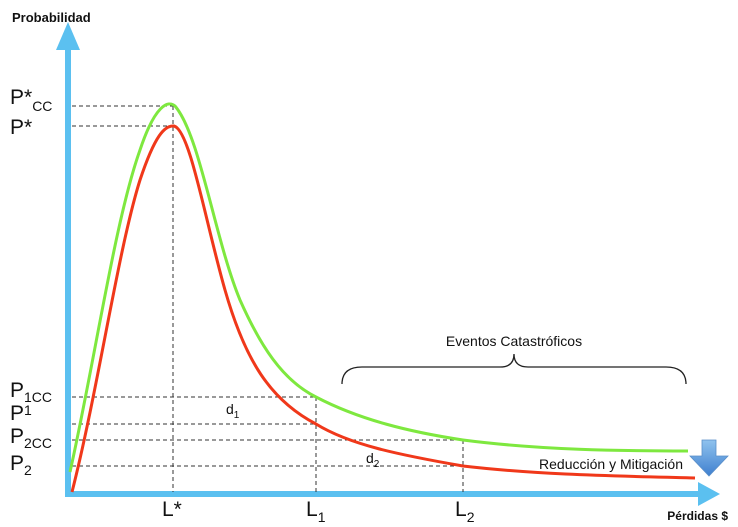 This screenshot has height=527, width=738. What do you see at coordinates (514, 369) in the screenshot?
I see `catastrophic-brace` at bounding box center [514, 369].